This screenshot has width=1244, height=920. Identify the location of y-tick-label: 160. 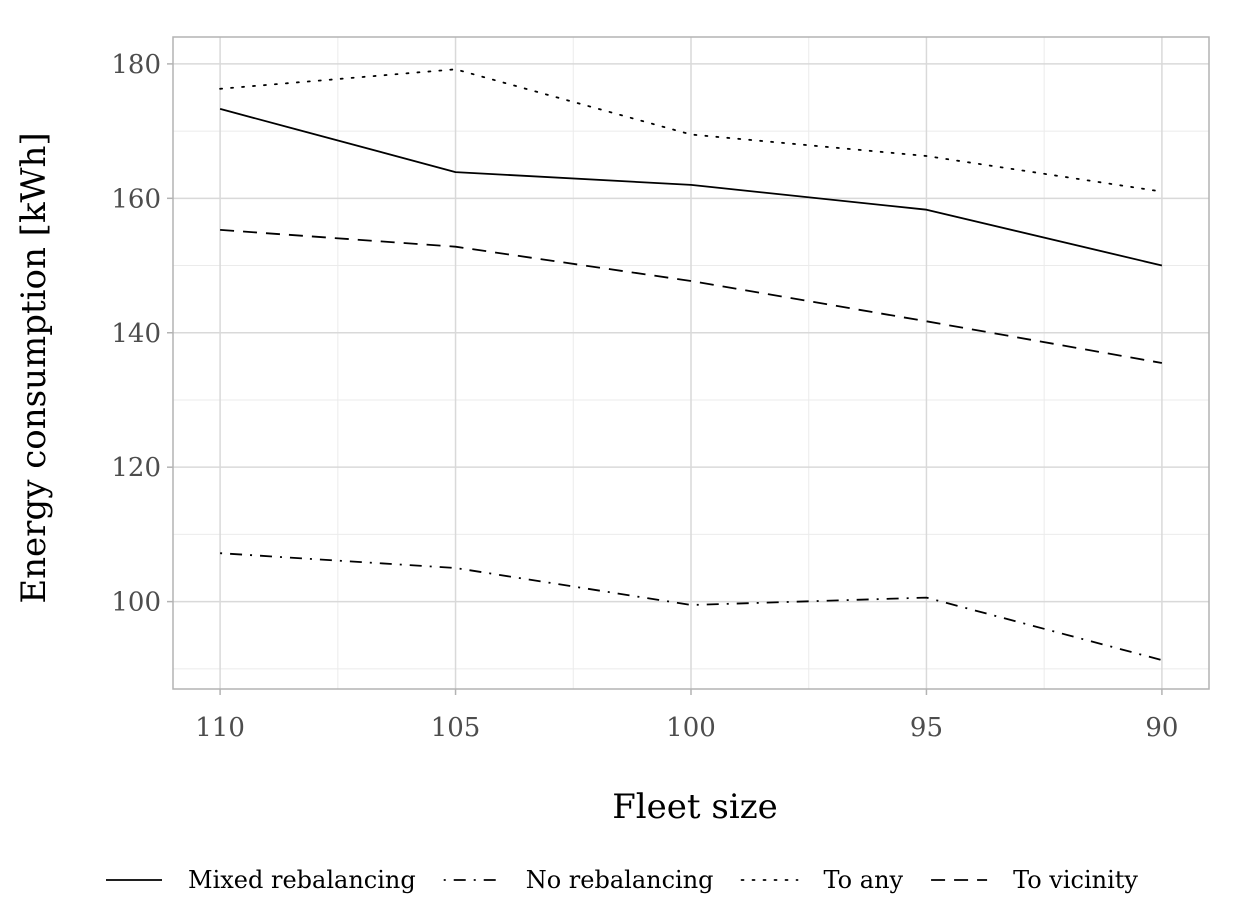
(136, 199).